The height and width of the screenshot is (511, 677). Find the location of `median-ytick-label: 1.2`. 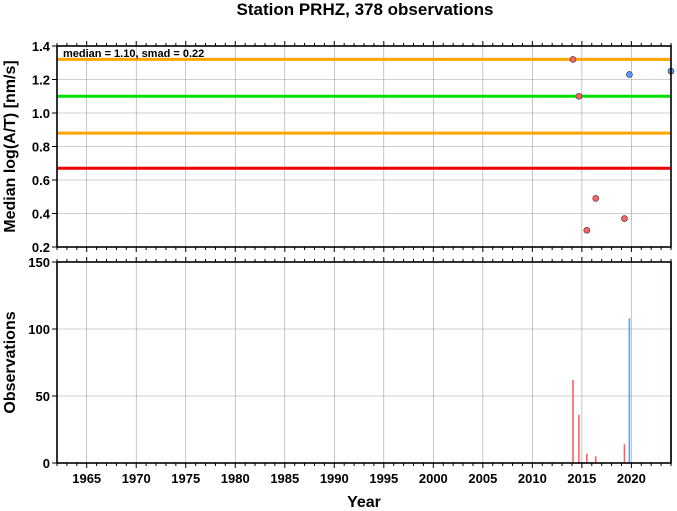

median-ytick-label: 1.2 is located at coordinates (41, 80).